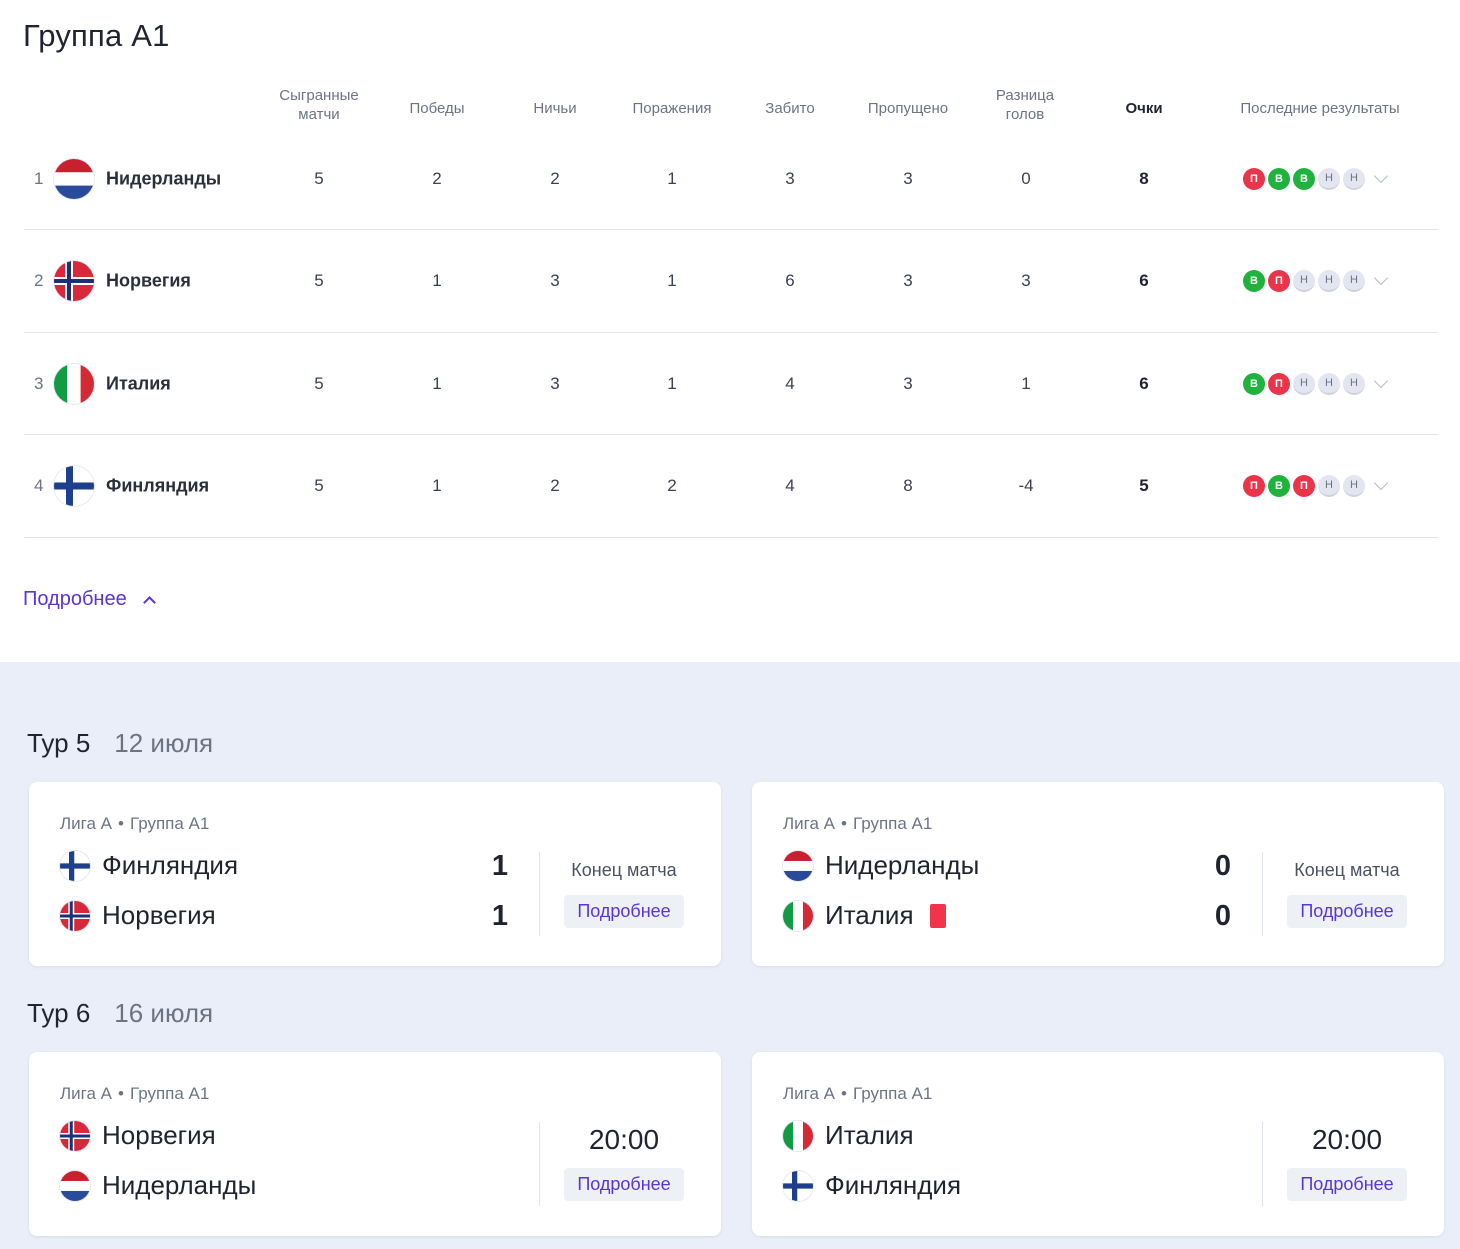 Image resolution: width=1460 pixels, height=1249 pixels. I want to click on scored-value: 4, so click(790, 485).